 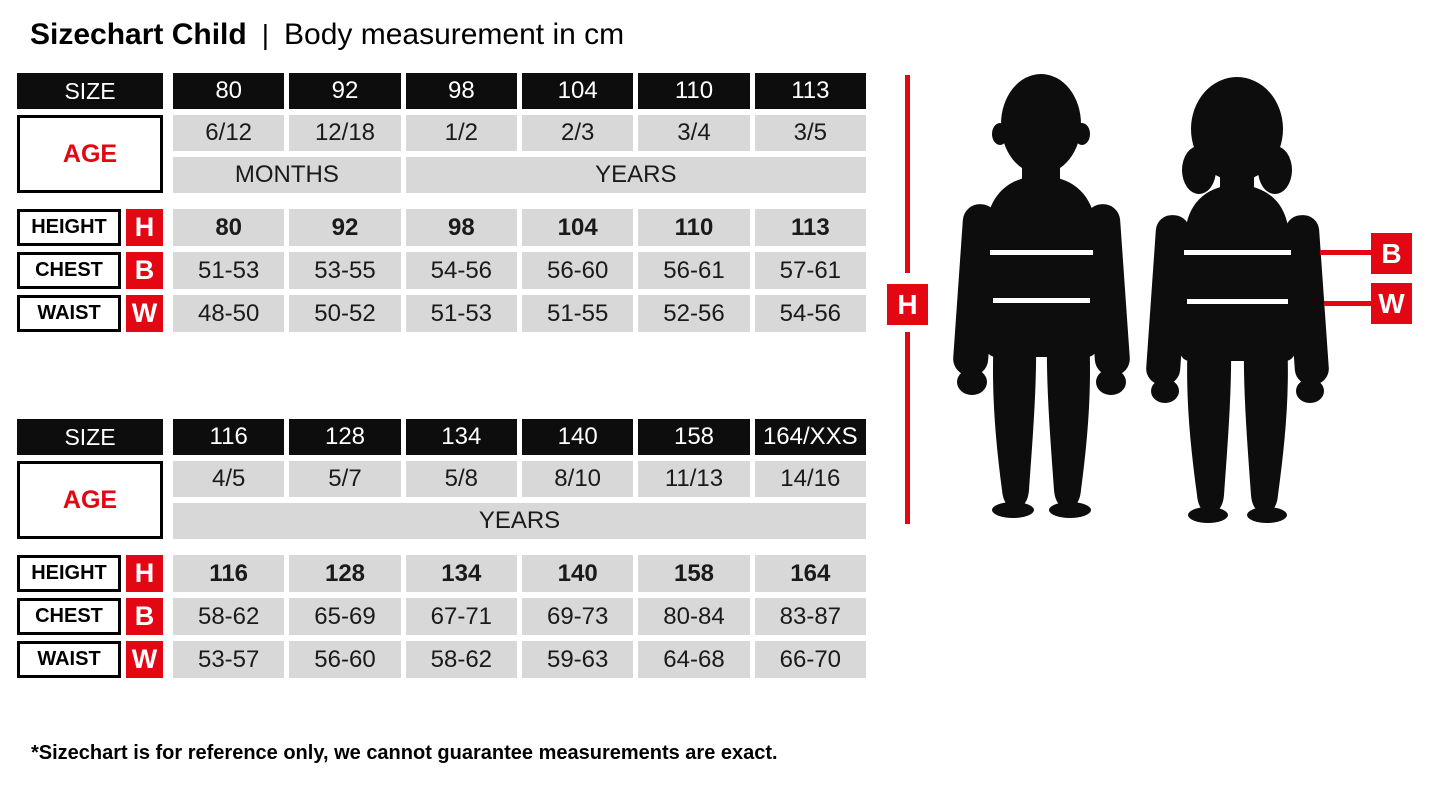 What do you see at coordinates (1041, 252) in the screenshot?
I see `boy-chest-line` at bounding box center [1041, 252].